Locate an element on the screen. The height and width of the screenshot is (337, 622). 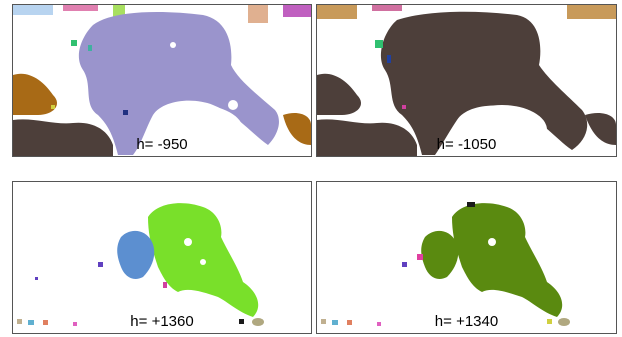
panel-caption: h= -950 is located at coordinates (162, 144).